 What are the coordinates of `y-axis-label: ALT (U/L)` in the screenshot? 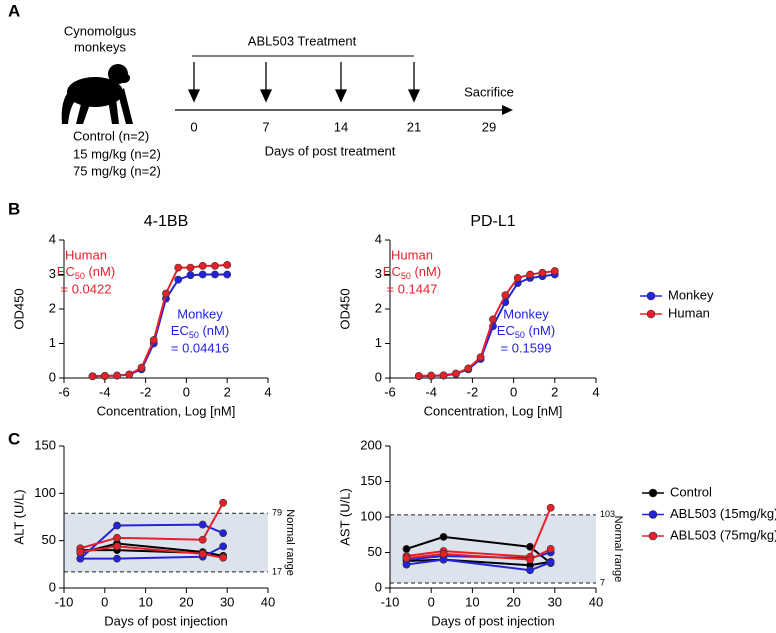 It's located at (18, 516).